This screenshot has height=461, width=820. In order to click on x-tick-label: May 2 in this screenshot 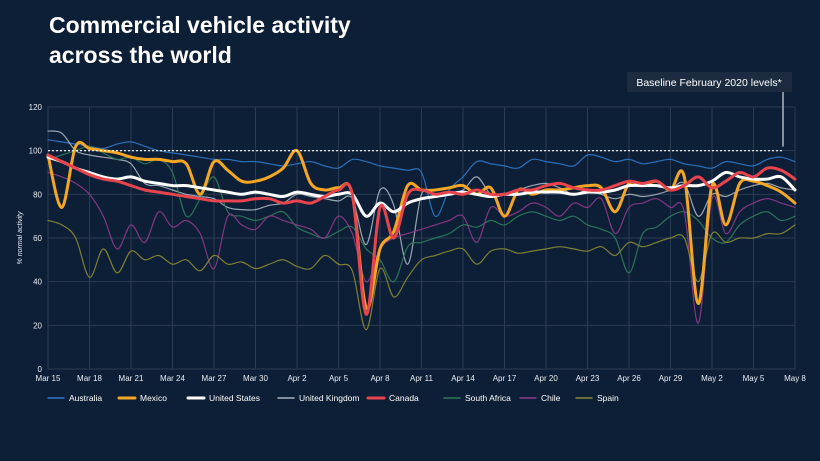, I will do `click(712, 378)`.